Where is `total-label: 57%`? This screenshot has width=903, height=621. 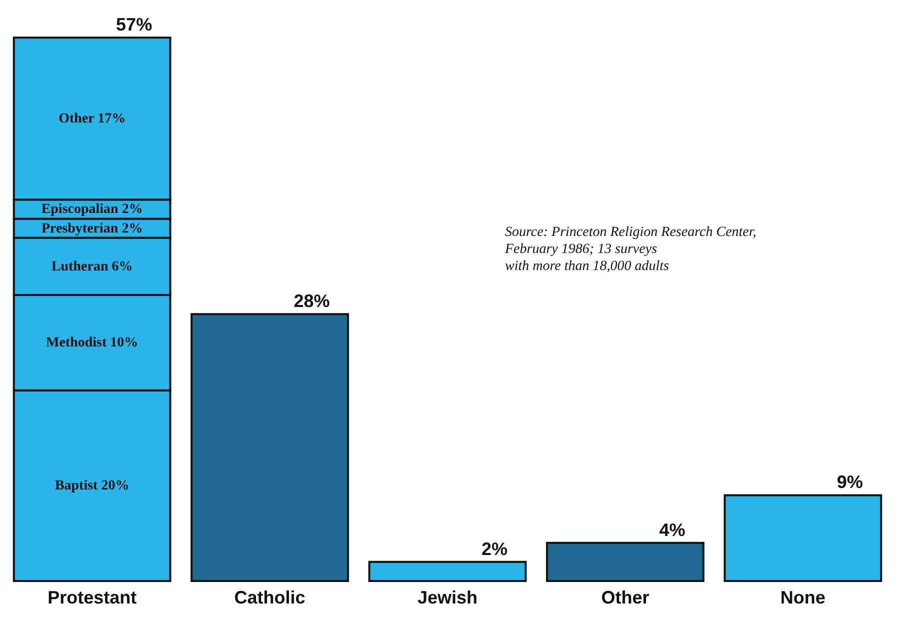 total-label: 57% is located at coordinates (134, 24).